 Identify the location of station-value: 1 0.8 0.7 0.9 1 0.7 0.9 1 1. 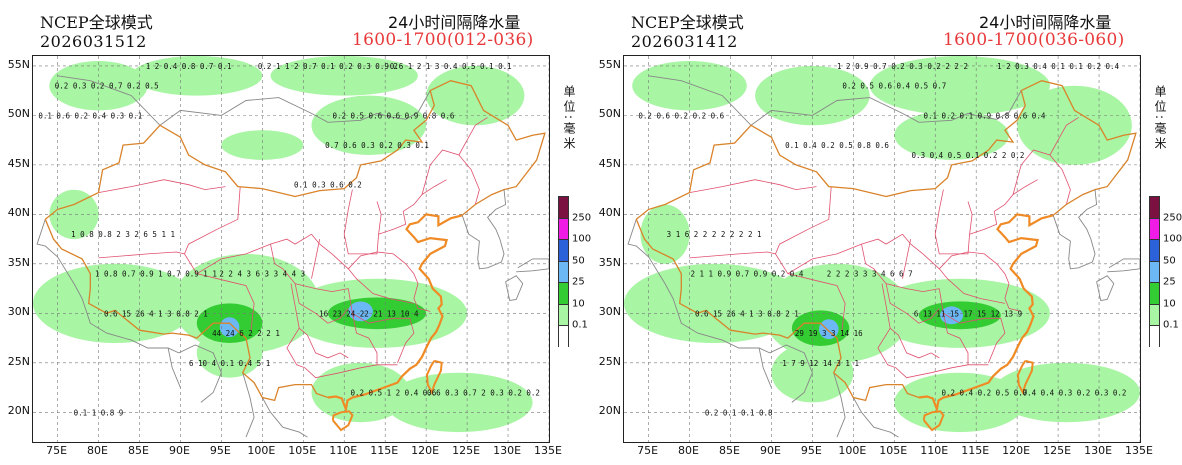
(156, 274).